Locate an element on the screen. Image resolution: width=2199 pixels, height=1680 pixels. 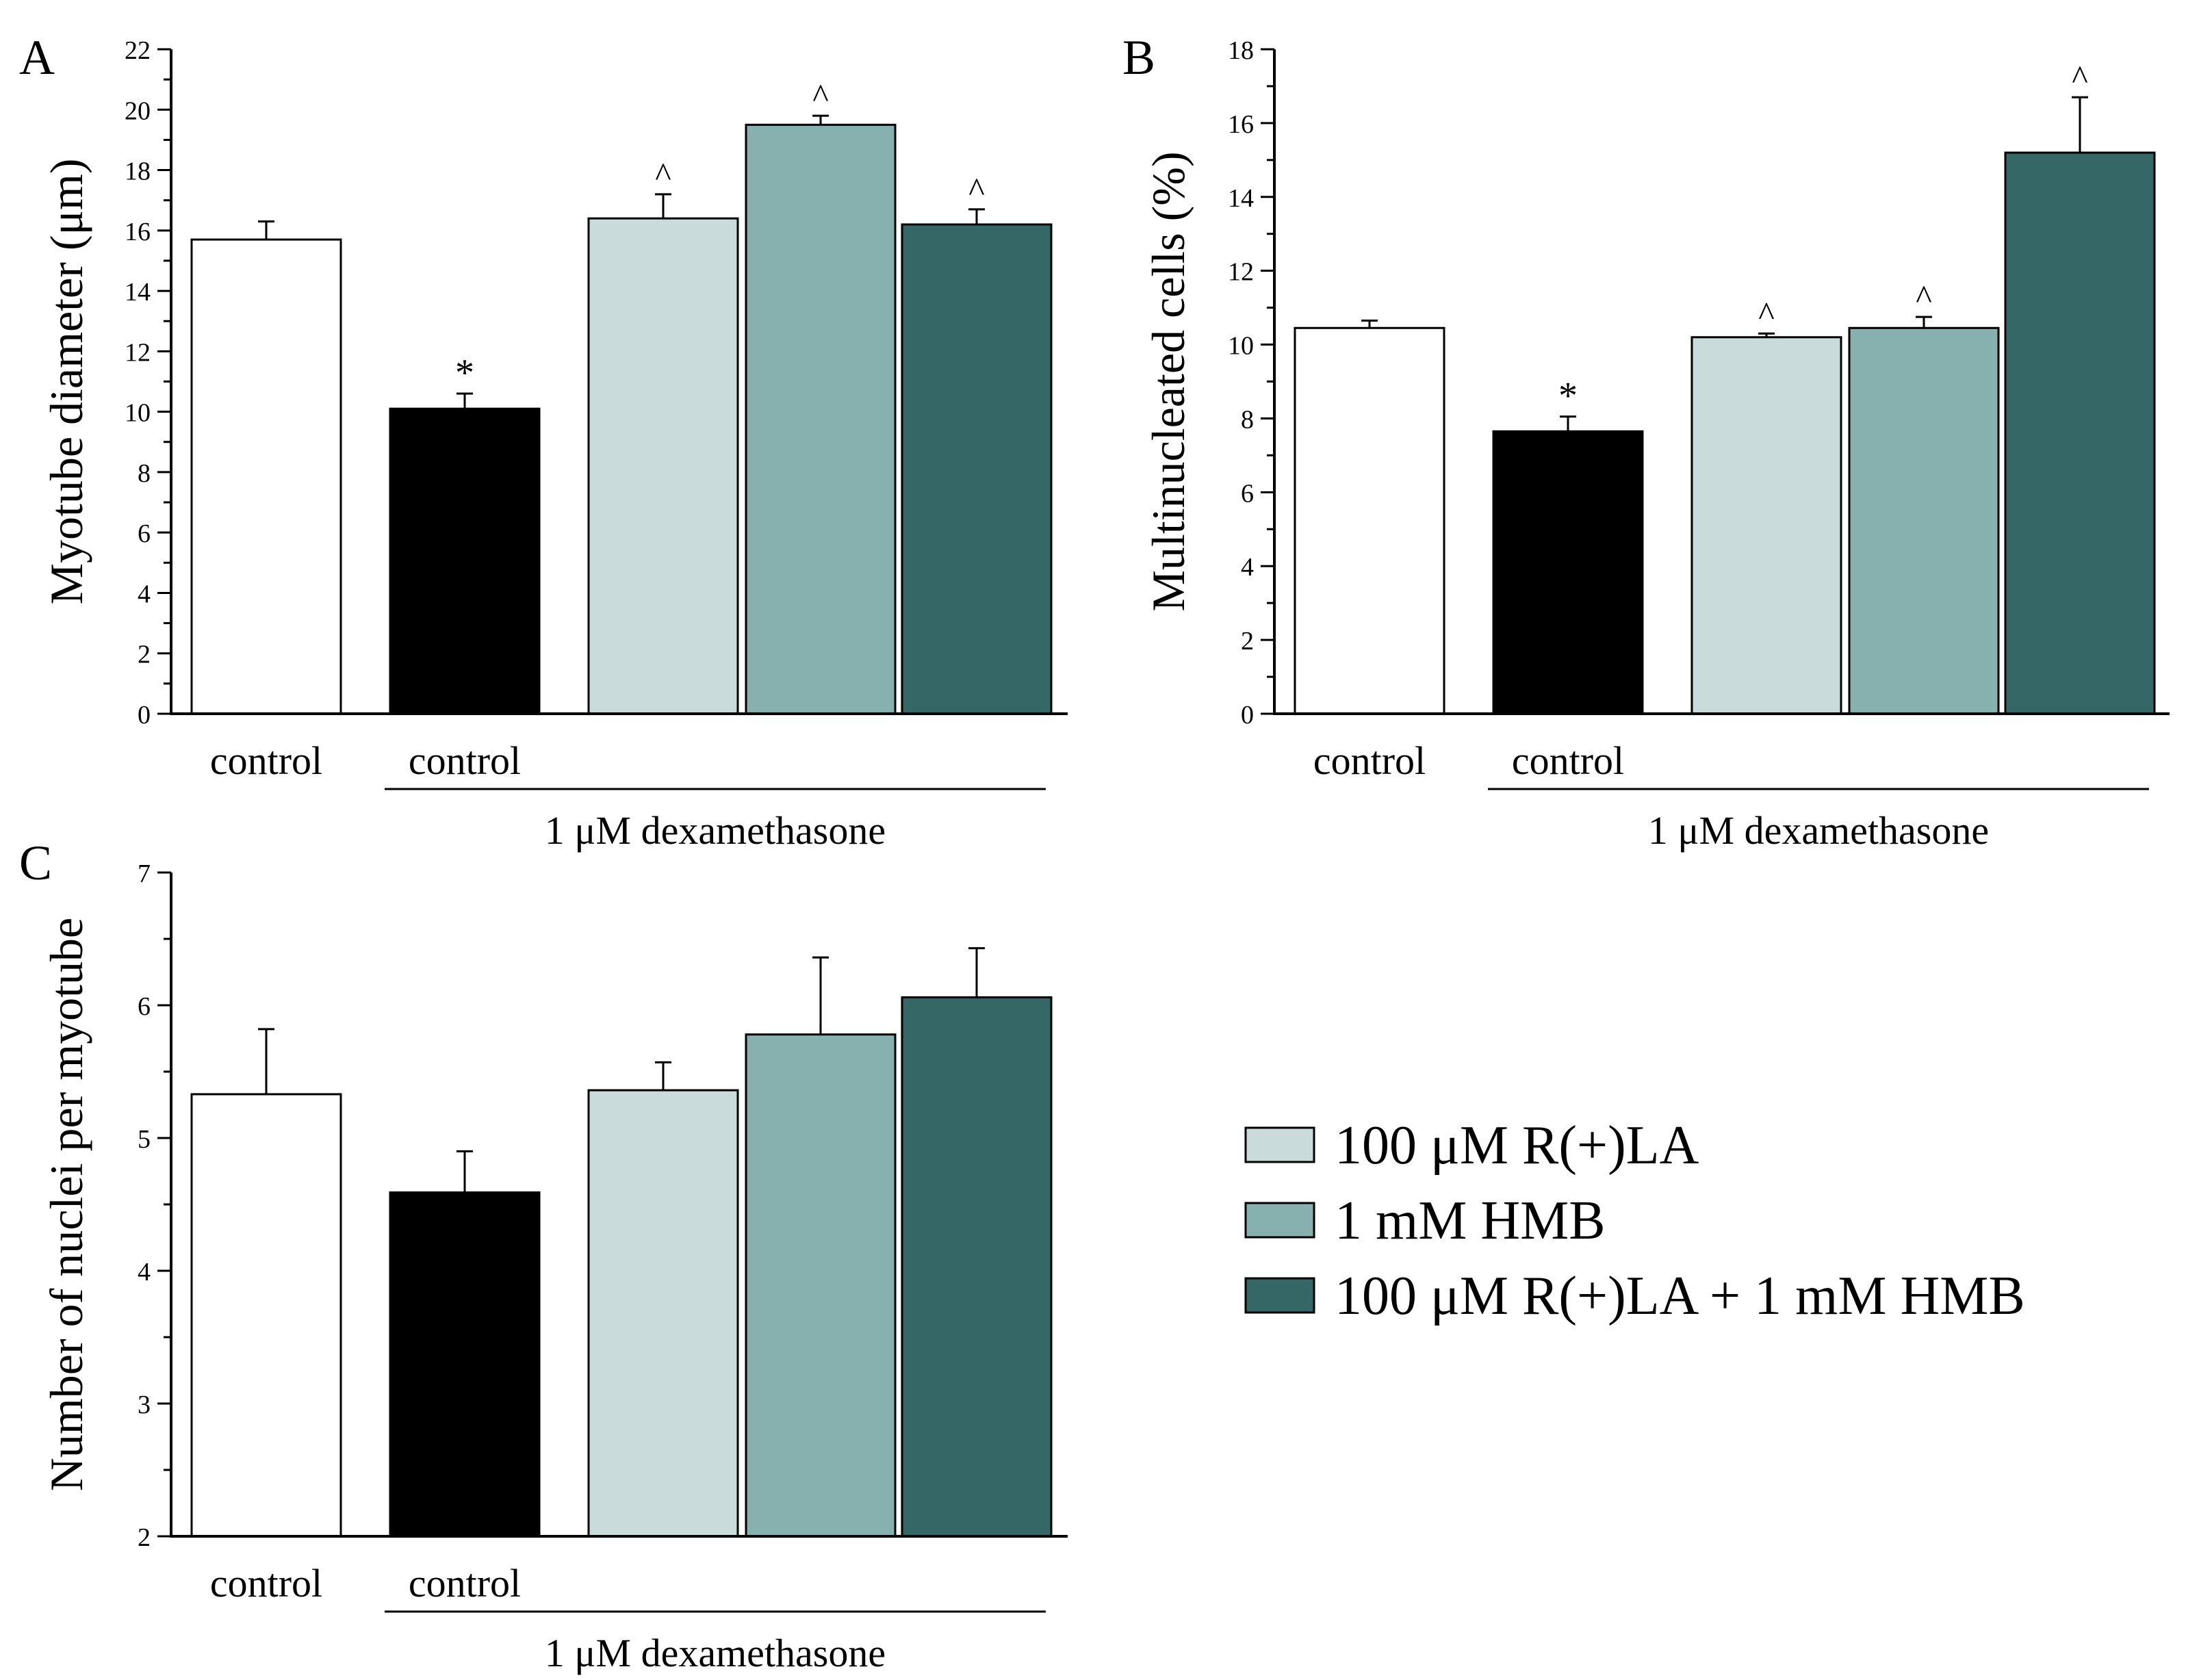
legend-label-lipoic-acid: 100 μM R(+)LA is located at coordinates (1517, 1145).